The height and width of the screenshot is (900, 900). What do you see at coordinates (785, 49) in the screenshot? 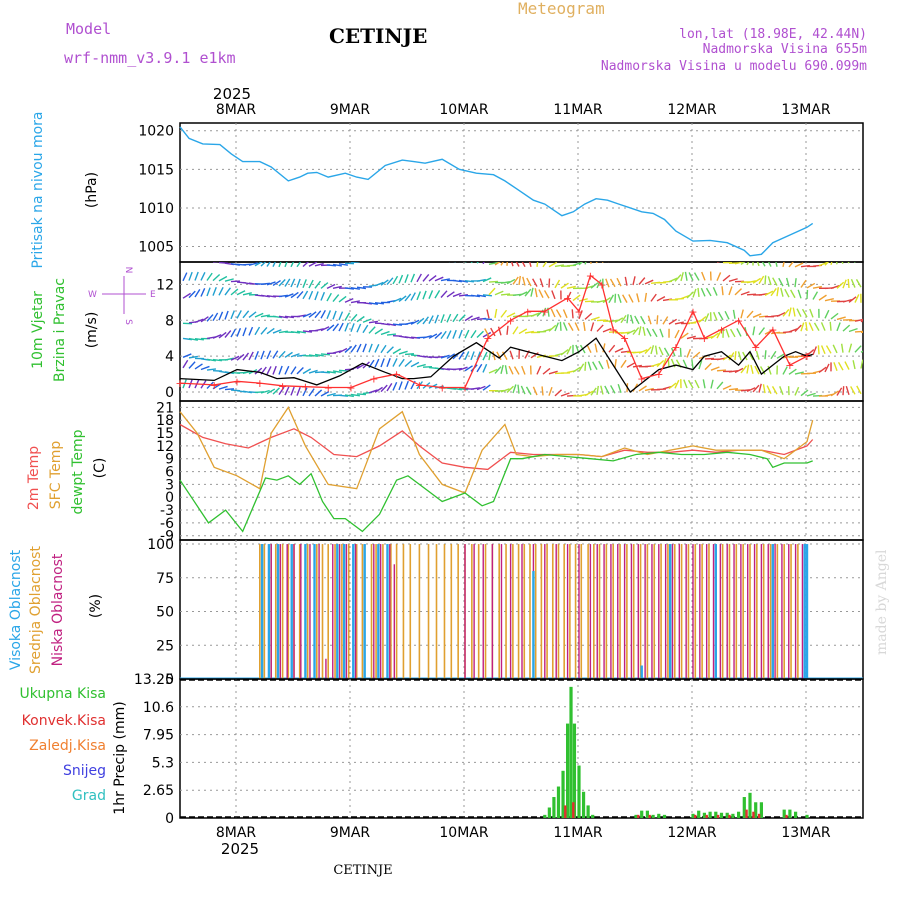
I see `elevation-label: Nadmorska Visina 655m` at bounding box center [785, 49].